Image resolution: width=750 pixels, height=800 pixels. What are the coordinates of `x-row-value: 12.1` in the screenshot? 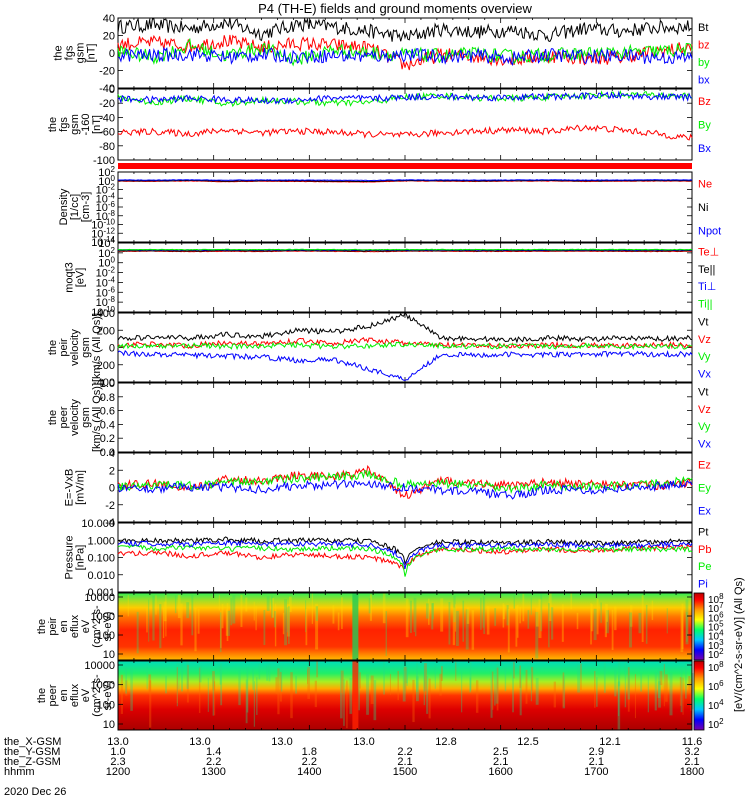 It's located at (609, 742).